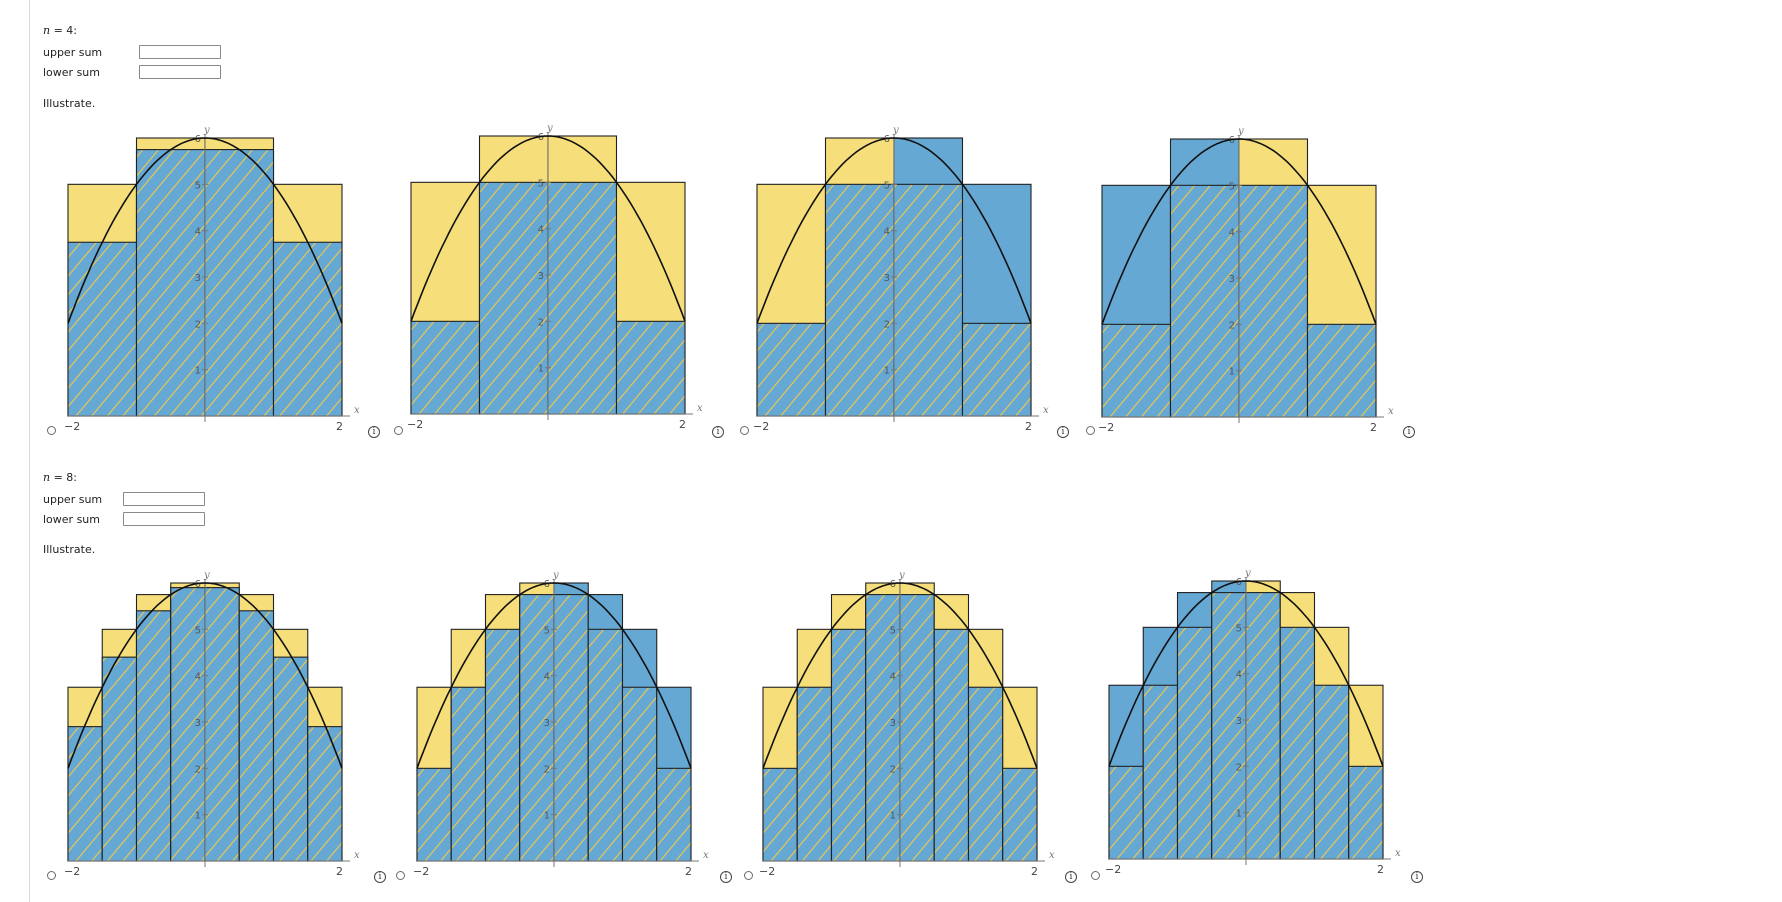 The height and width of the screenshot is (902, 1782). Describe the element at coordinates (212, 724) in the screenshot. I see `riemann-graph-5: 1 2 3 4 5 6y x −2 2` at that location.